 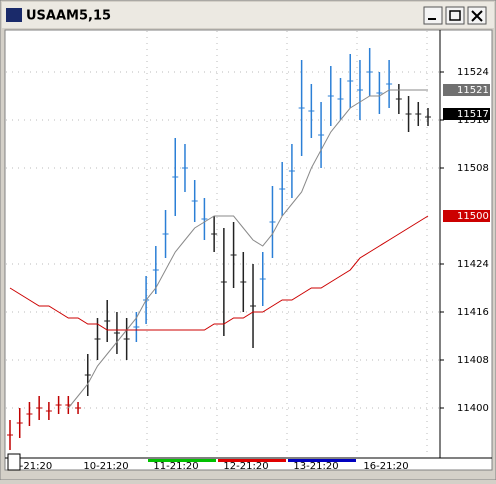 I want to click on window-title: USAAM5,15, so click(x=68, y=16).